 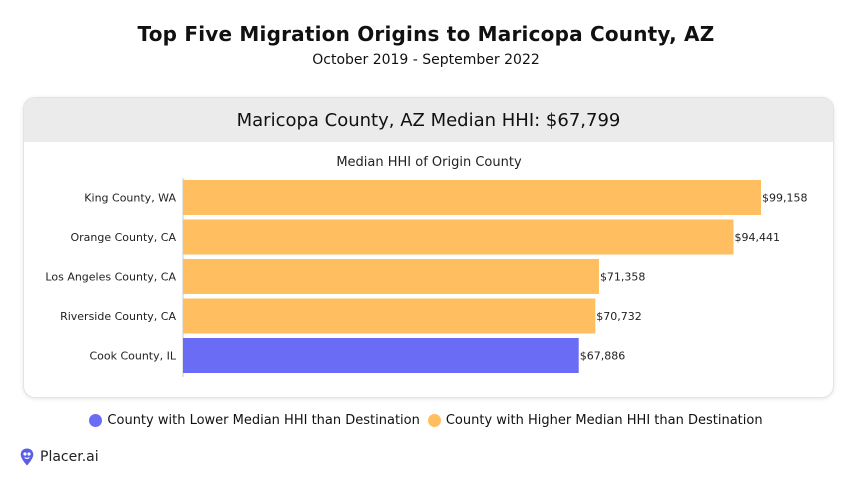 I want to click on data-label: $99,158, so click(x=785, y=198).